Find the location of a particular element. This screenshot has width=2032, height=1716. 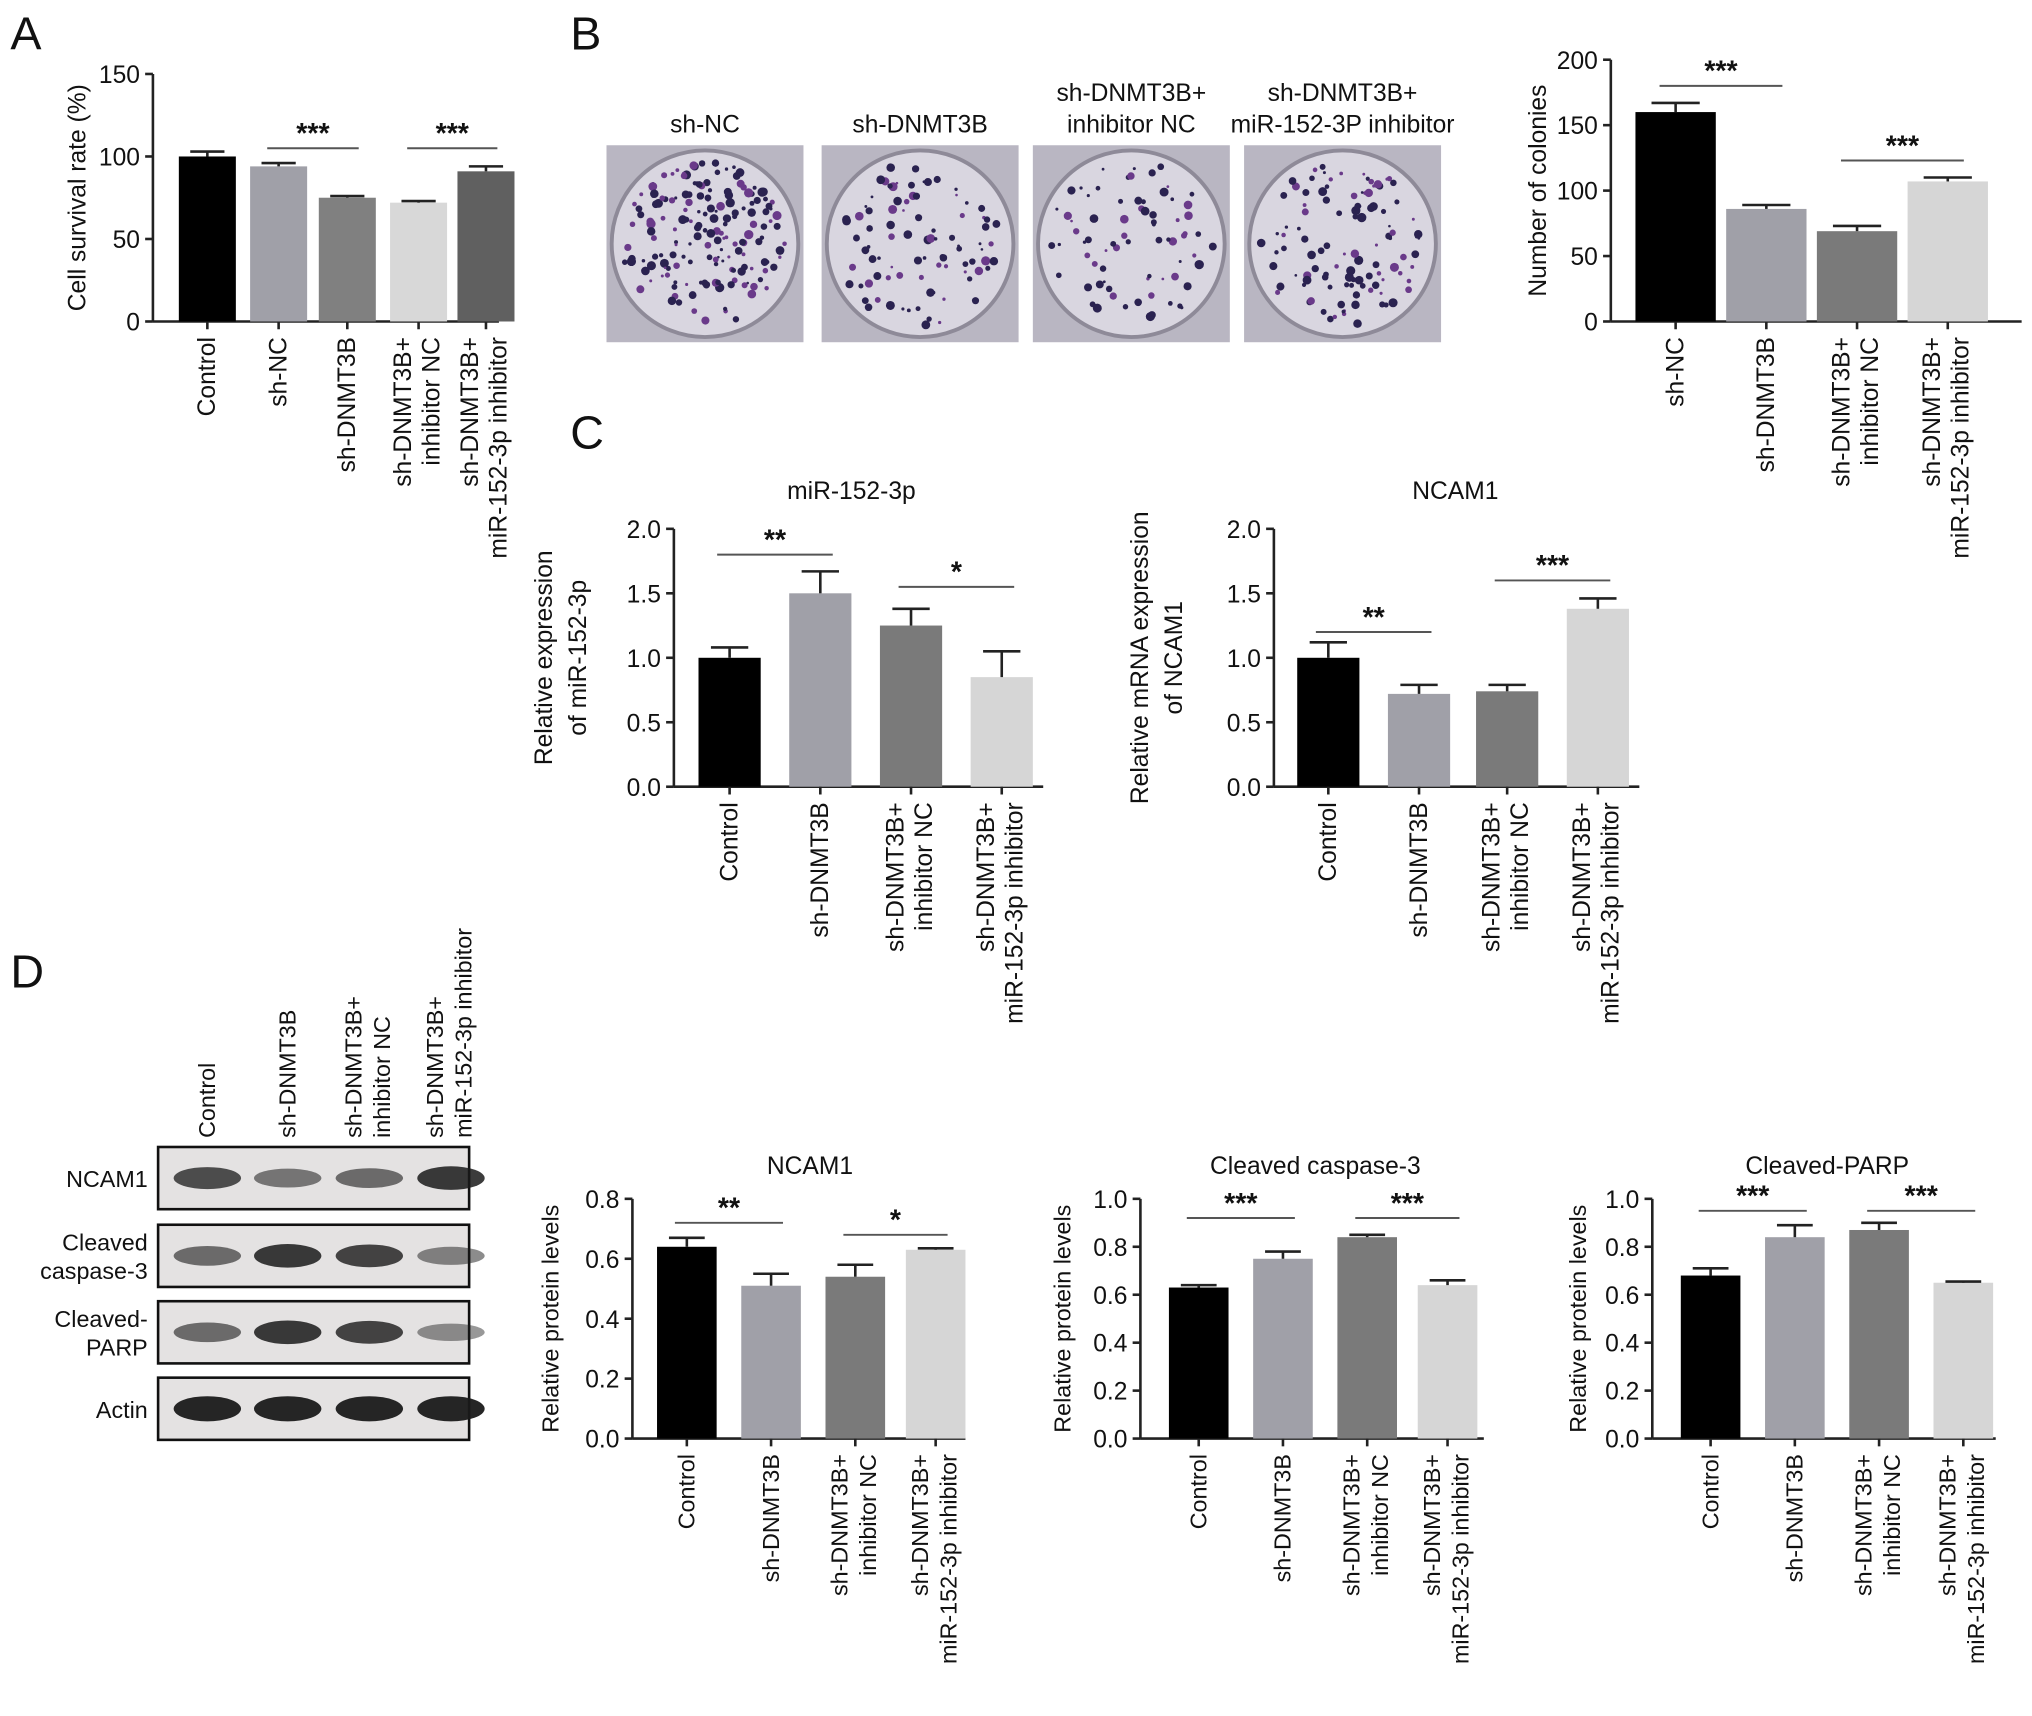

x-tick-label: Control is located at coordinates (687, 1491).